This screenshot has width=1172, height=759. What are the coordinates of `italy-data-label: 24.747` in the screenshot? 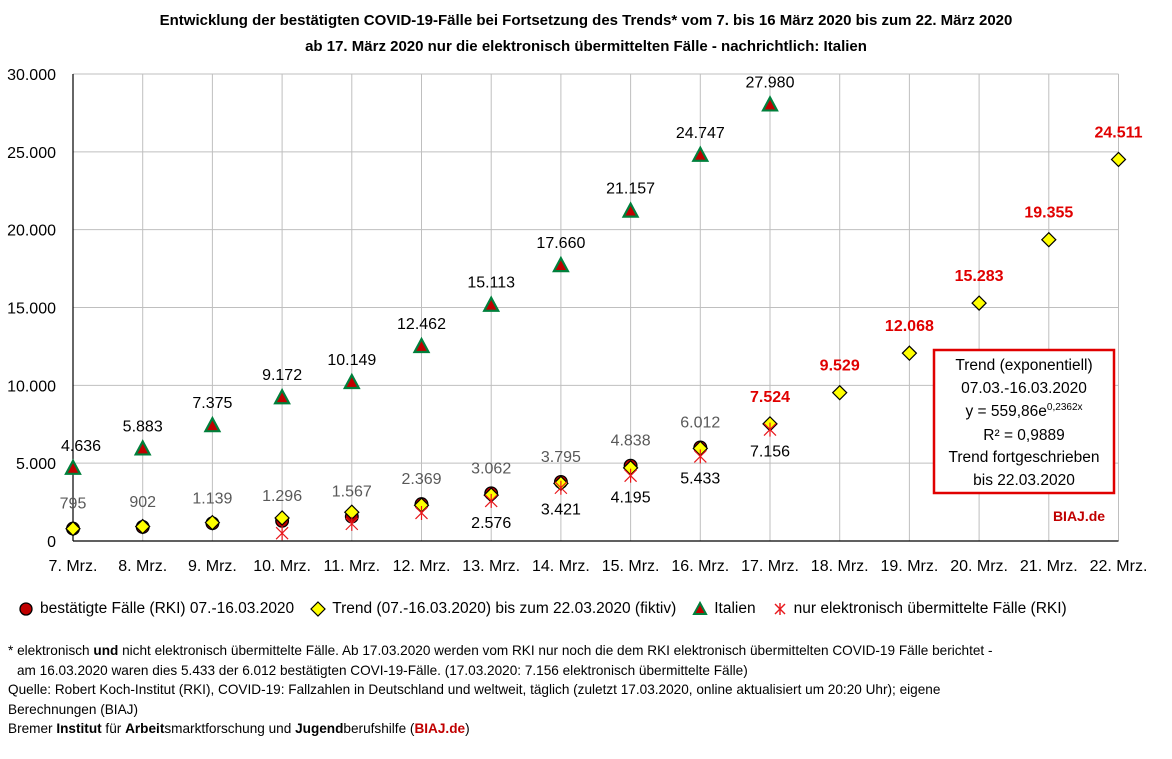 It's located at (700, 133).